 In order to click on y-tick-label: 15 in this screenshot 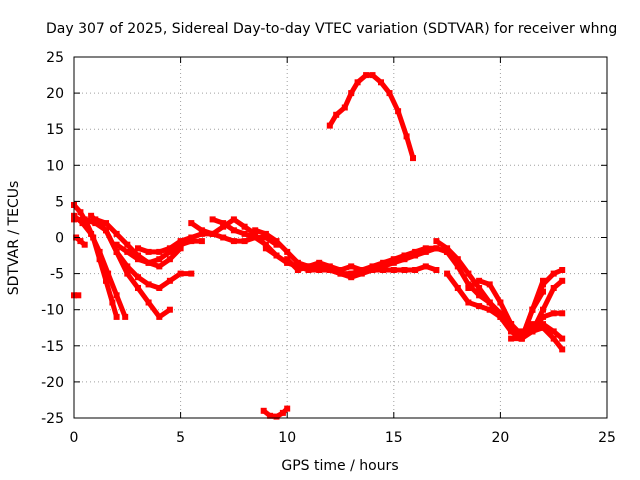, I will do `click(55, 130)`.